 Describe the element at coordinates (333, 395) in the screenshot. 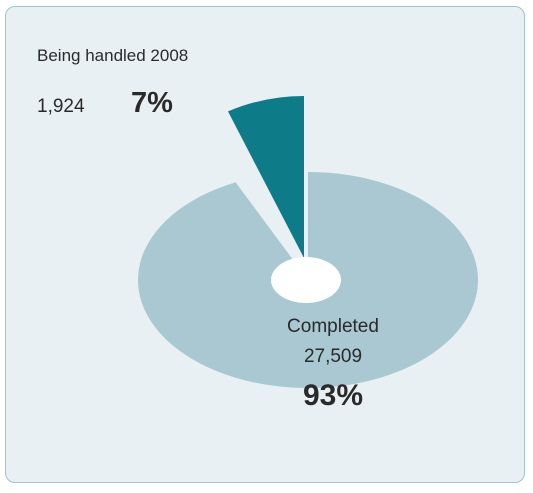

I see `completed-percent: 93%` at that location.